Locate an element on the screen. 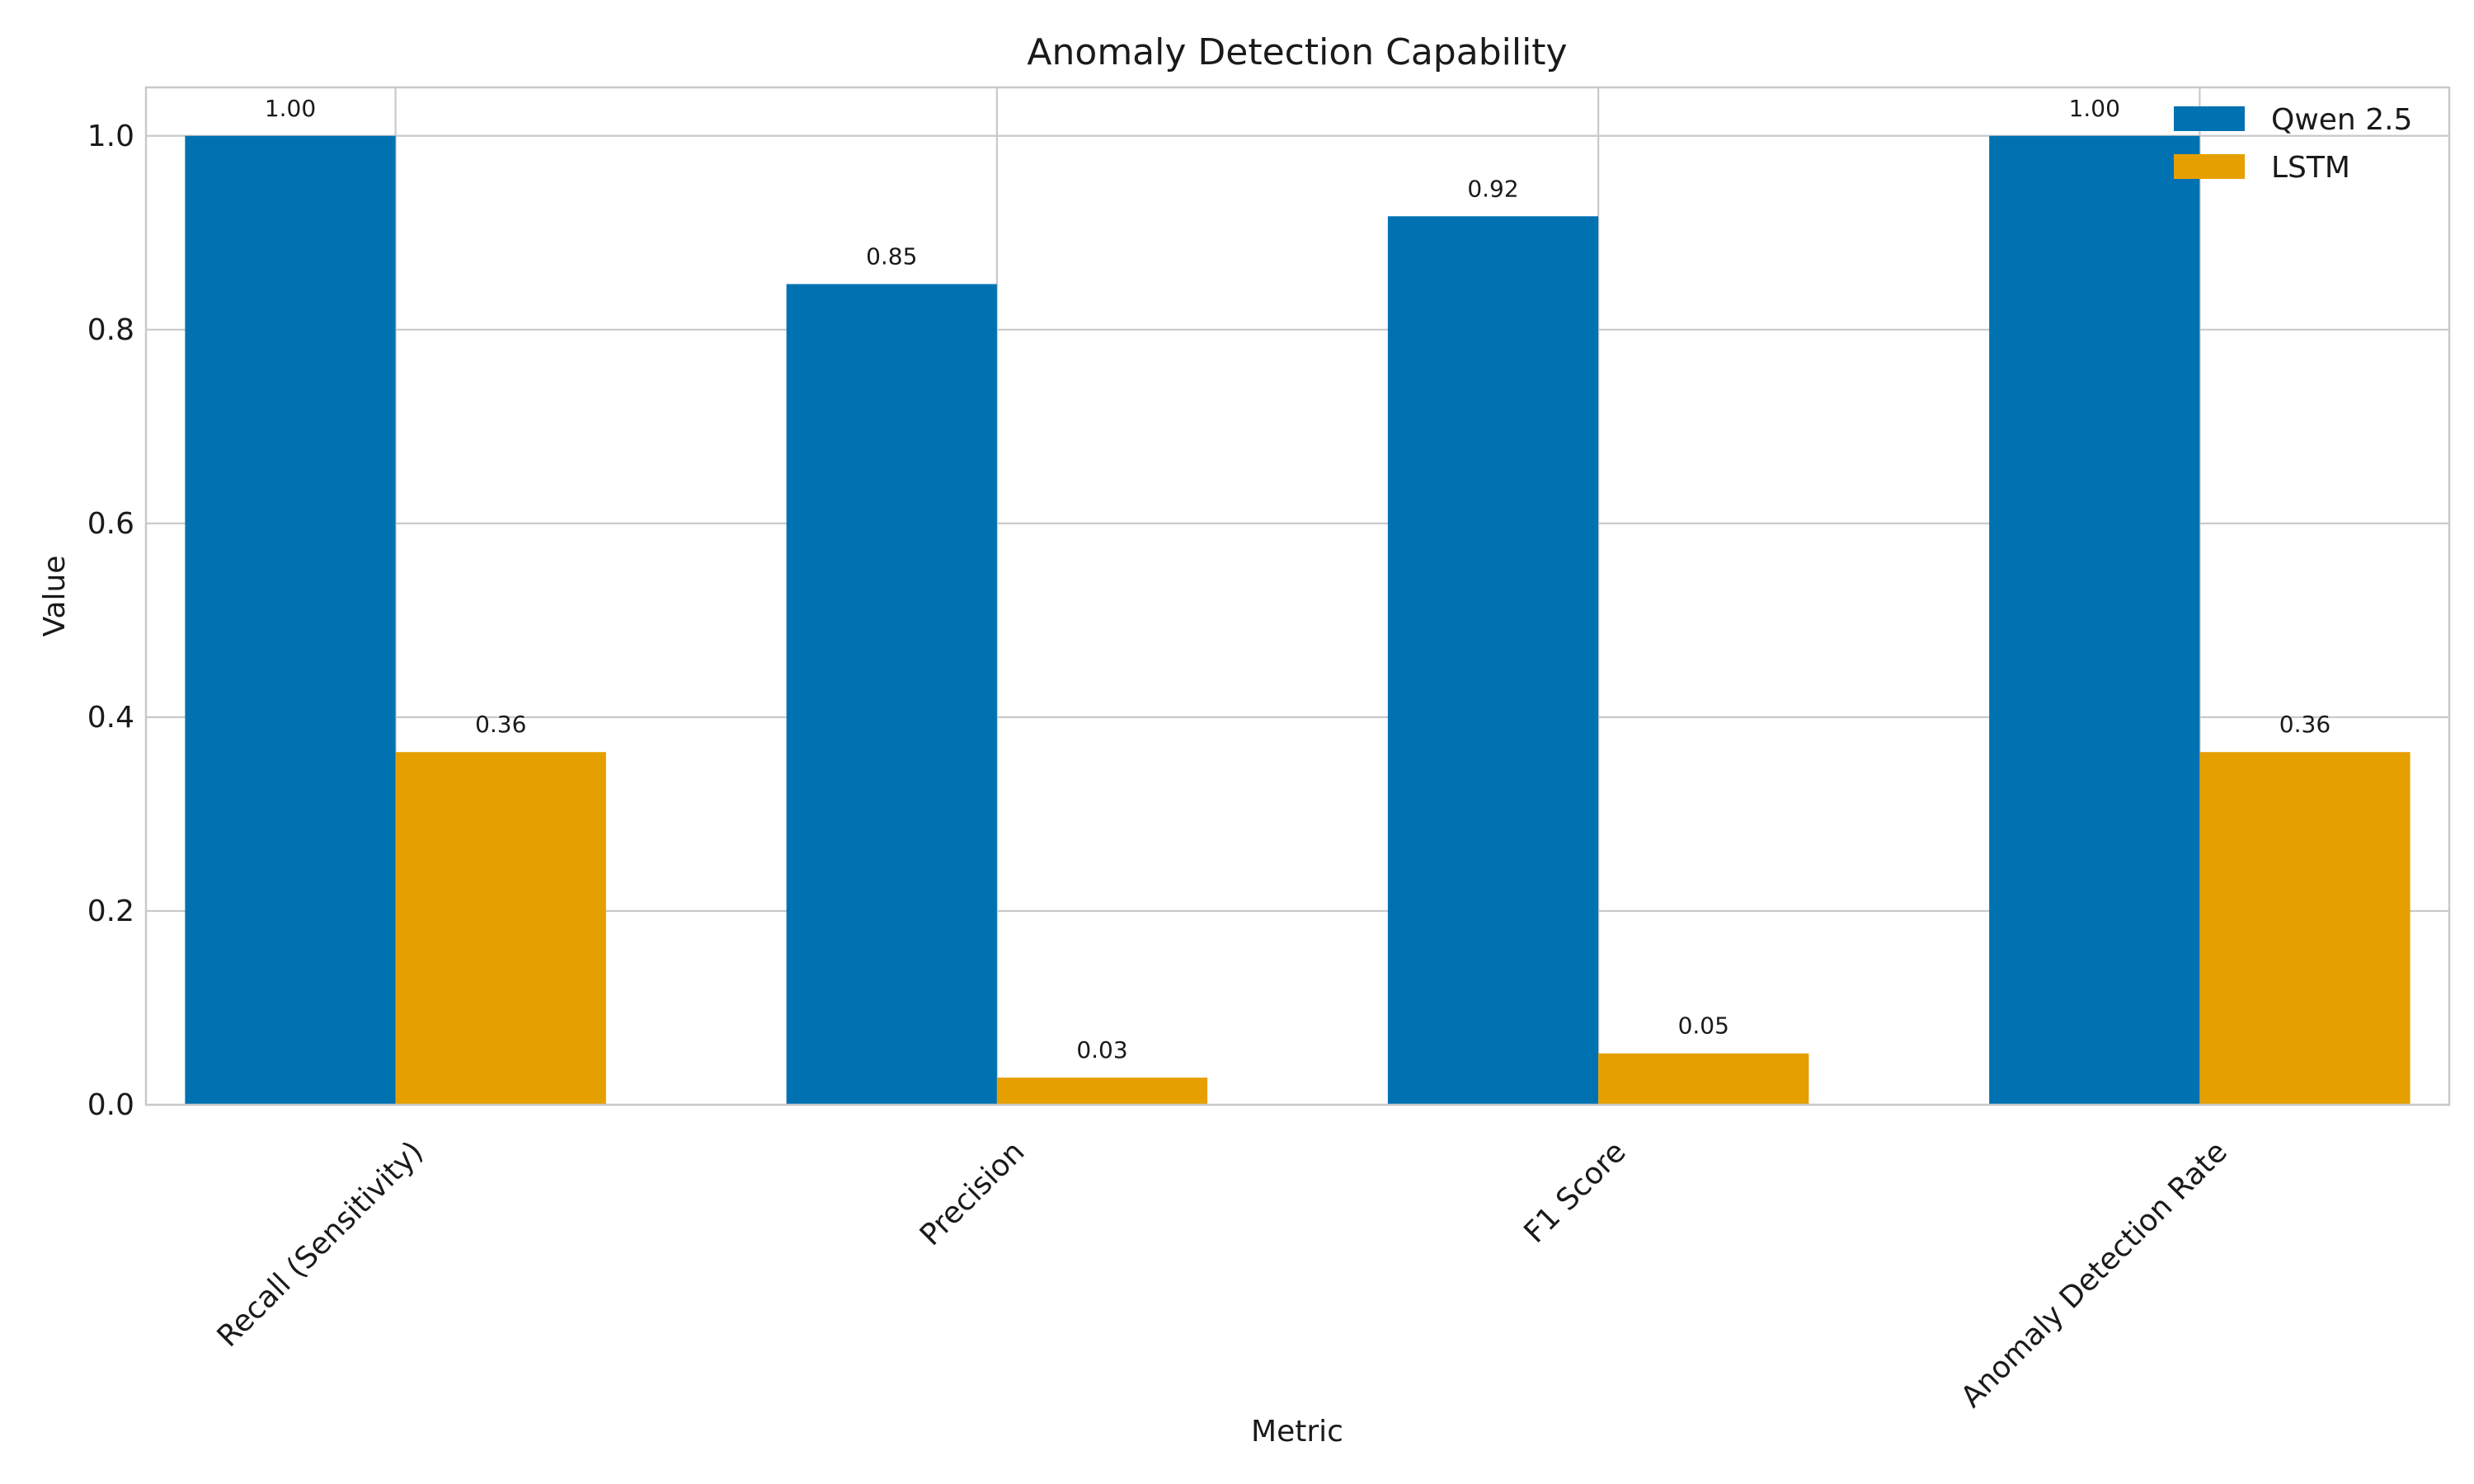 The width and height of the screenshot is (2474, 1484). x-tick-label: Recall (Sensitivity) is located at coordinates (320, 1244).